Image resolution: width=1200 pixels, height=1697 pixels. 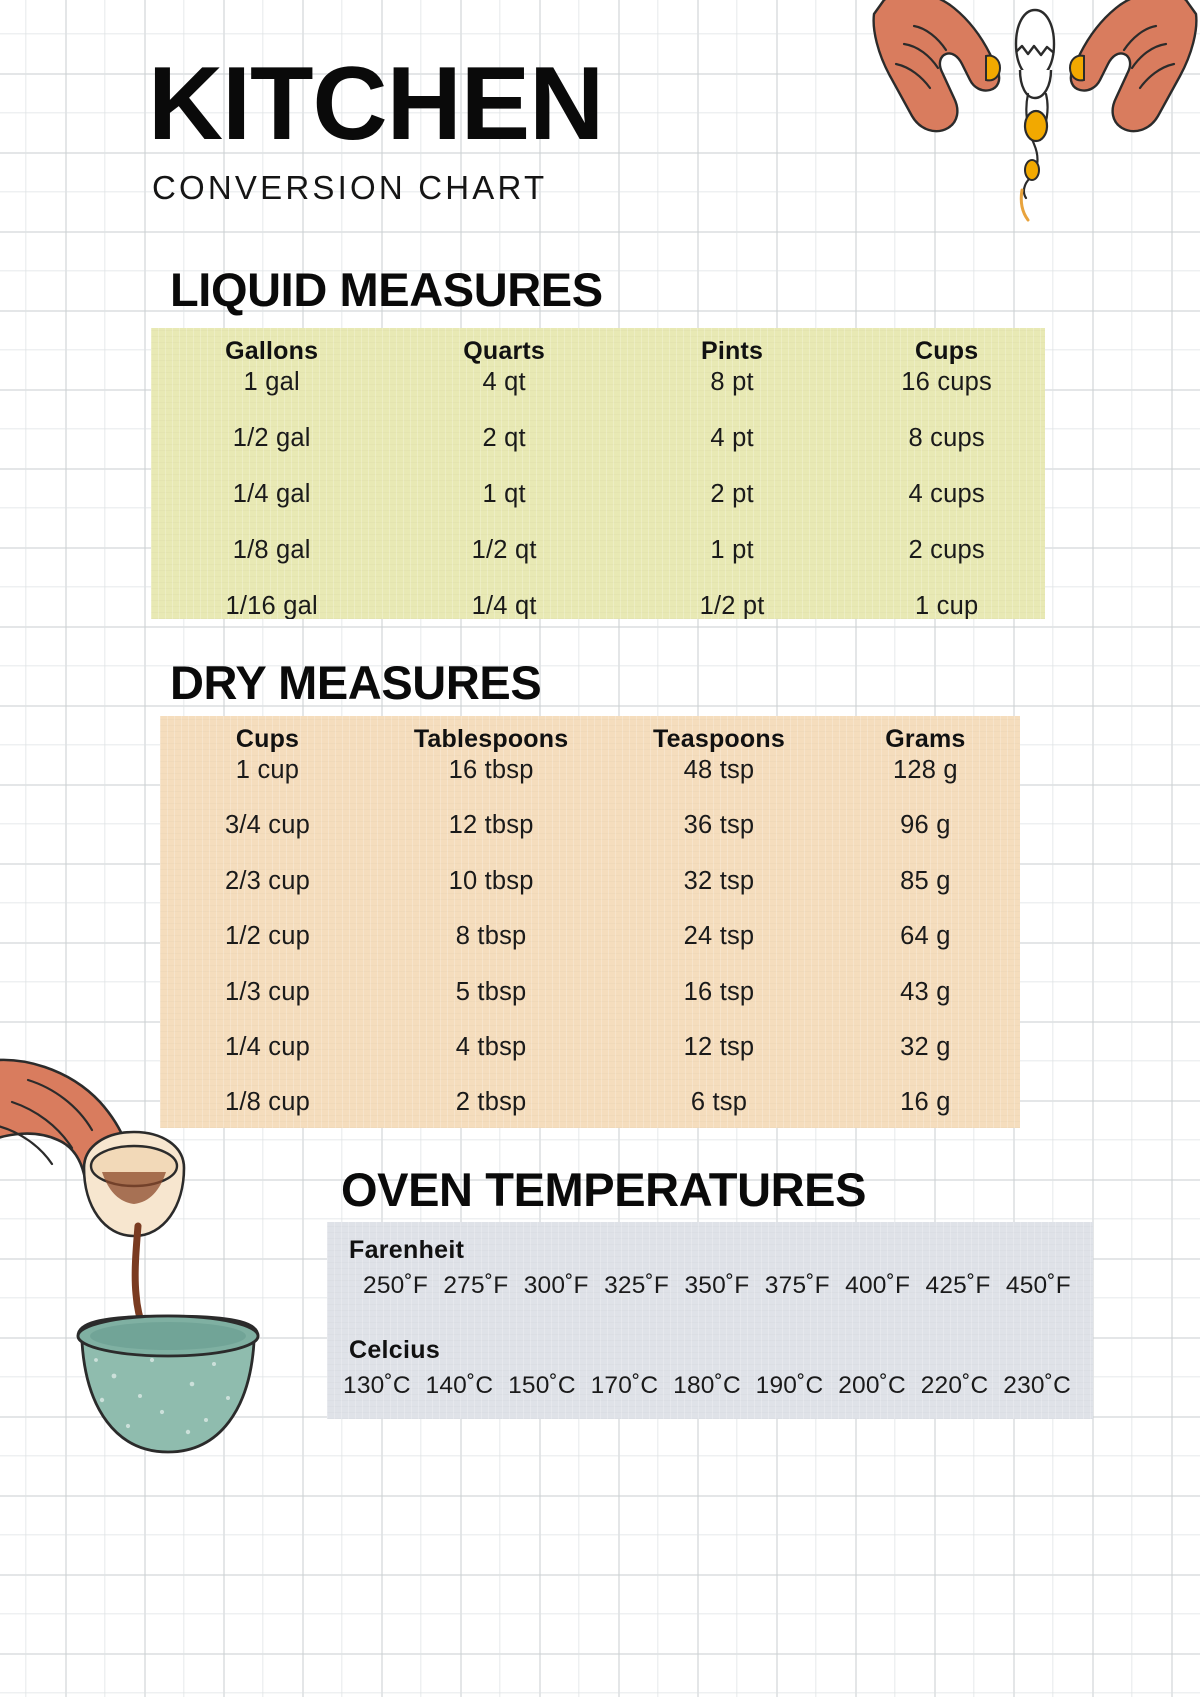 I want to click on table-cell: 3/4 cup, so click(x=267, y=825).